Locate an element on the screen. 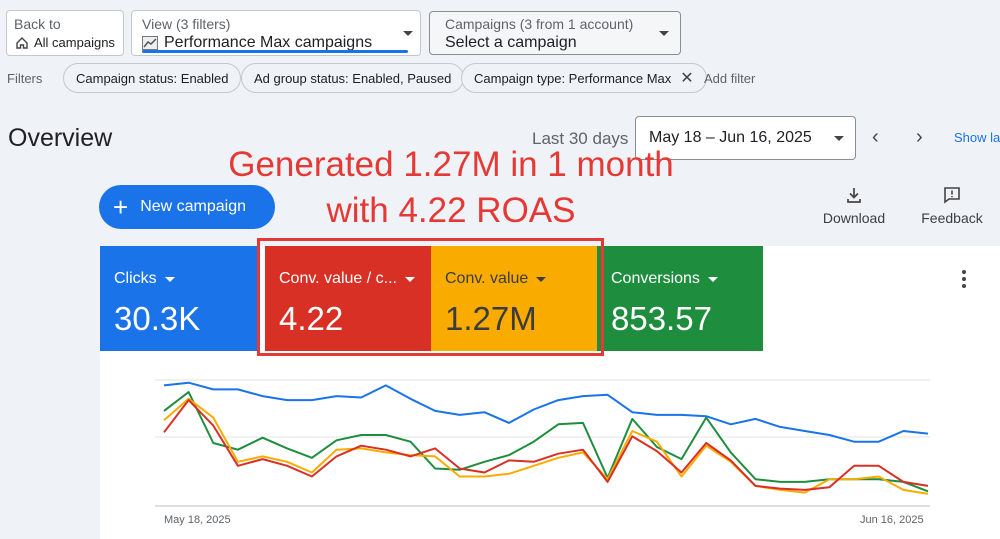 The width and height of the screenshot is (1000, 539). metric-value: 4.22 is located at coordinates (311, 318).